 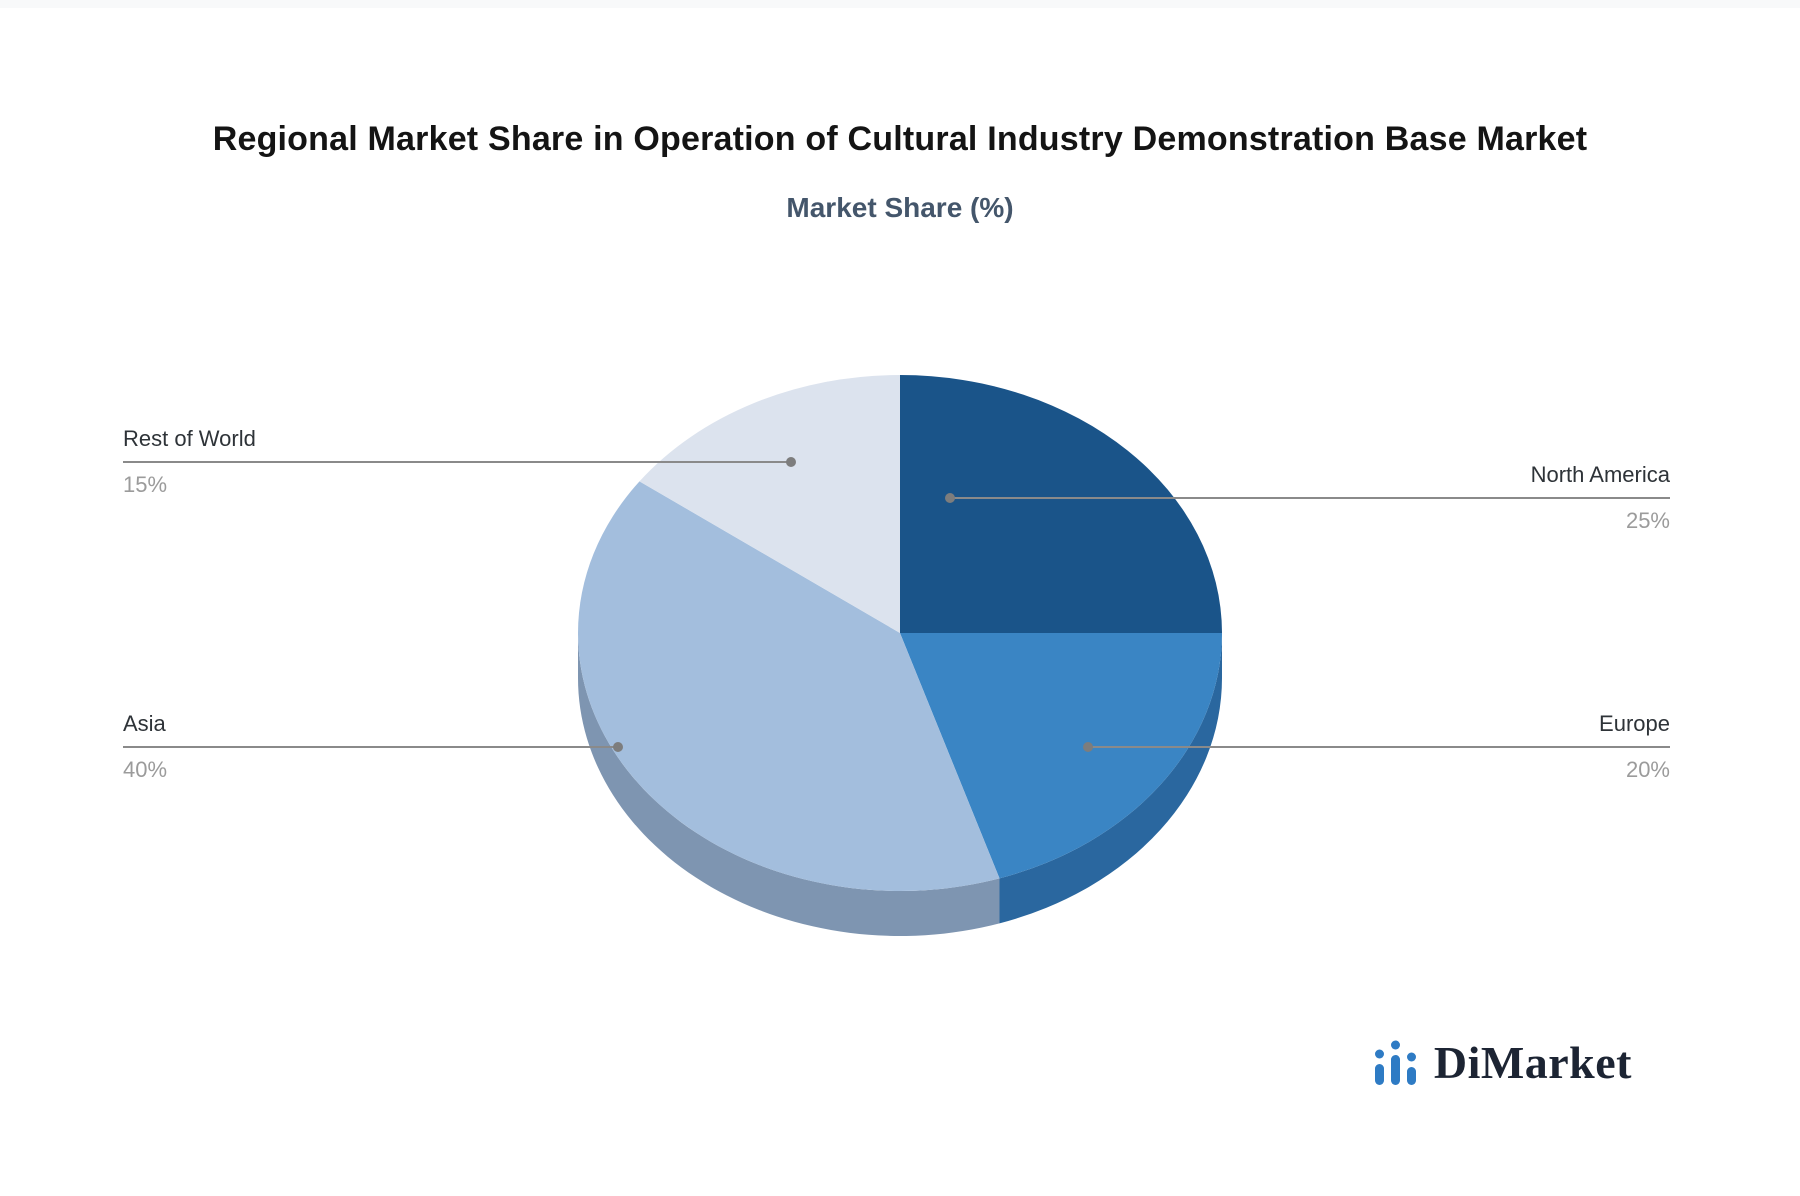 What do you see at coordinates (144, 723) in the screenshot?
I see `slice-name-asia: Asia` at bounding box center [144, 723].